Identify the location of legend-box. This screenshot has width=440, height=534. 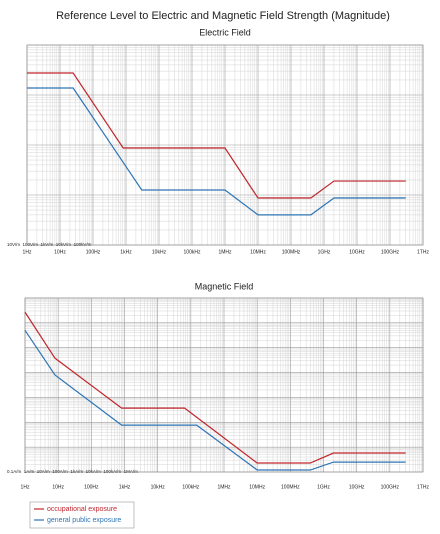
(82, 515).